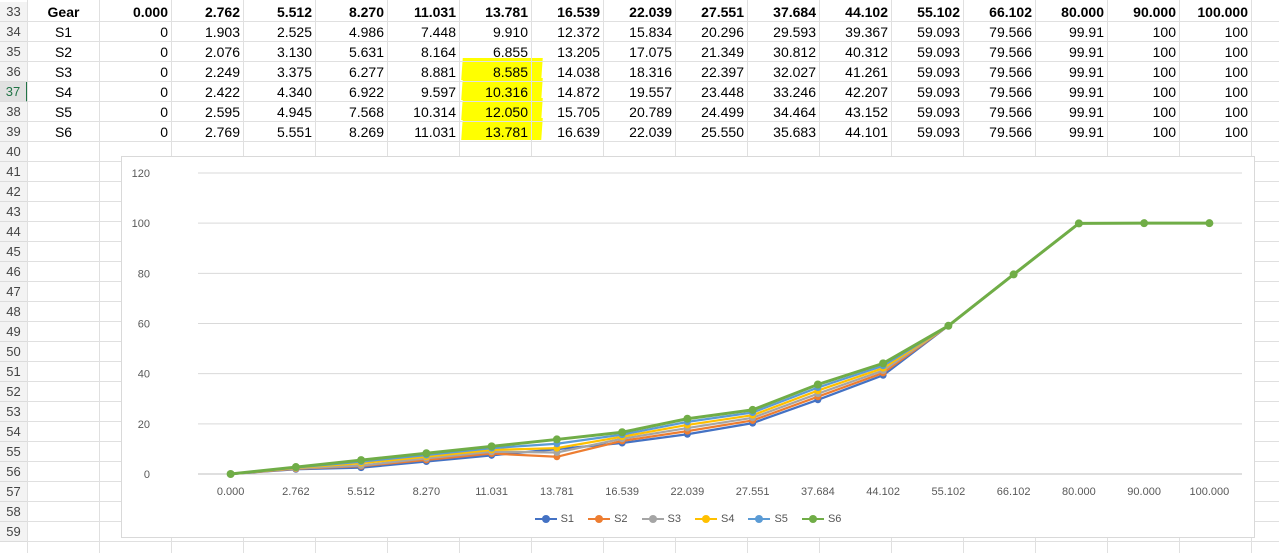 The image size is (1279, 553). I want to click on data-cell: 34.464, so click(784, 112).